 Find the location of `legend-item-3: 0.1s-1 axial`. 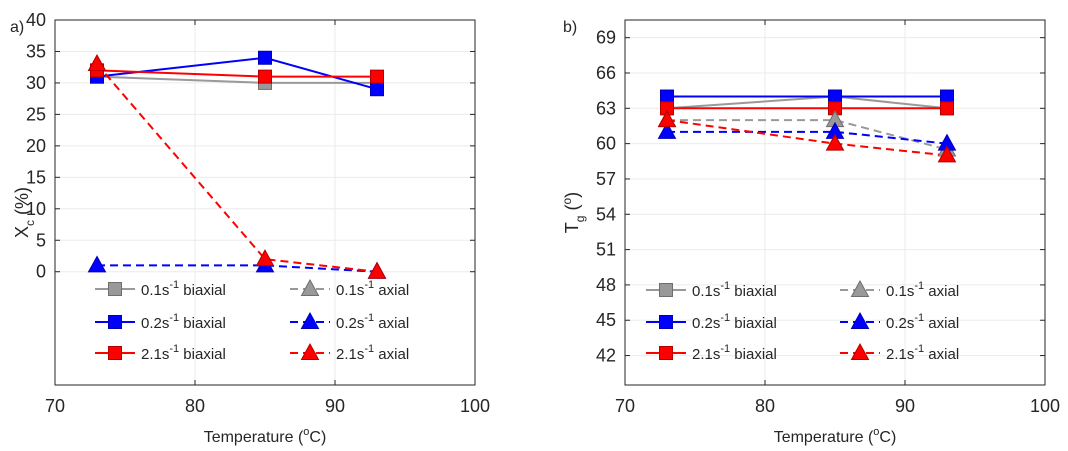

legend-item-3: 0.1s-1 axial is located at coordinates (349, 288).